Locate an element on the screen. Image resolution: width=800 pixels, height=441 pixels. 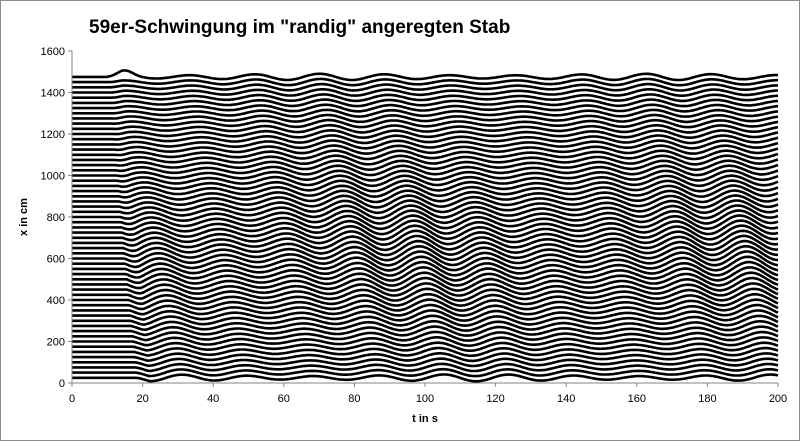
y-tick-label: 1000 is located at coordinates (53, 177).